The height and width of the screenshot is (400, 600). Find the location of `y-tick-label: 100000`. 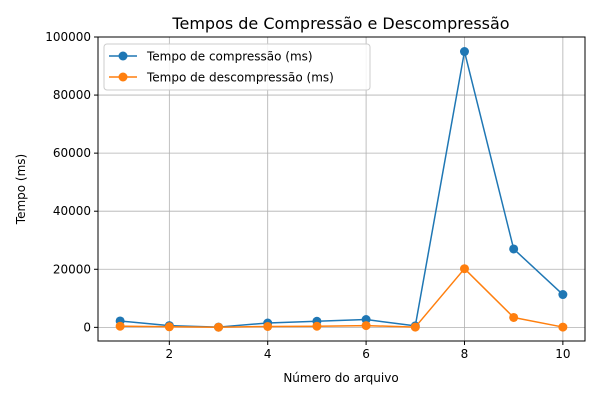

y-tick-label: 100000 is located at coordinates (68, 37).